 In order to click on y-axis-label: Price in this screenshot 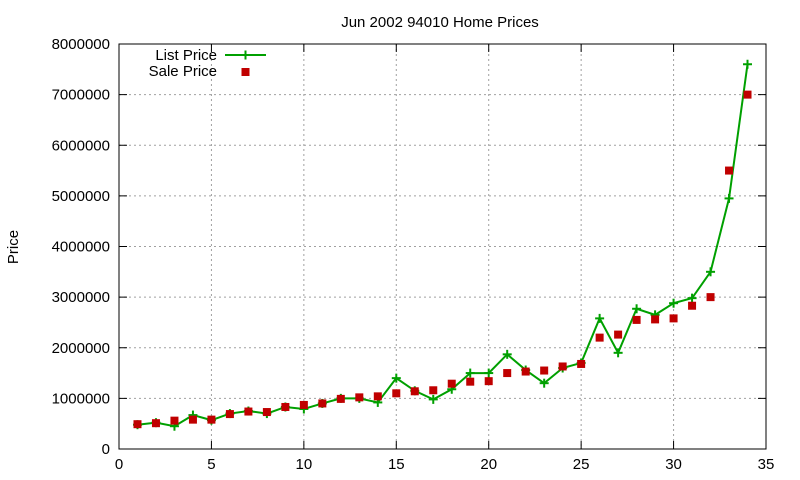, I will do `click(13, 247)`.